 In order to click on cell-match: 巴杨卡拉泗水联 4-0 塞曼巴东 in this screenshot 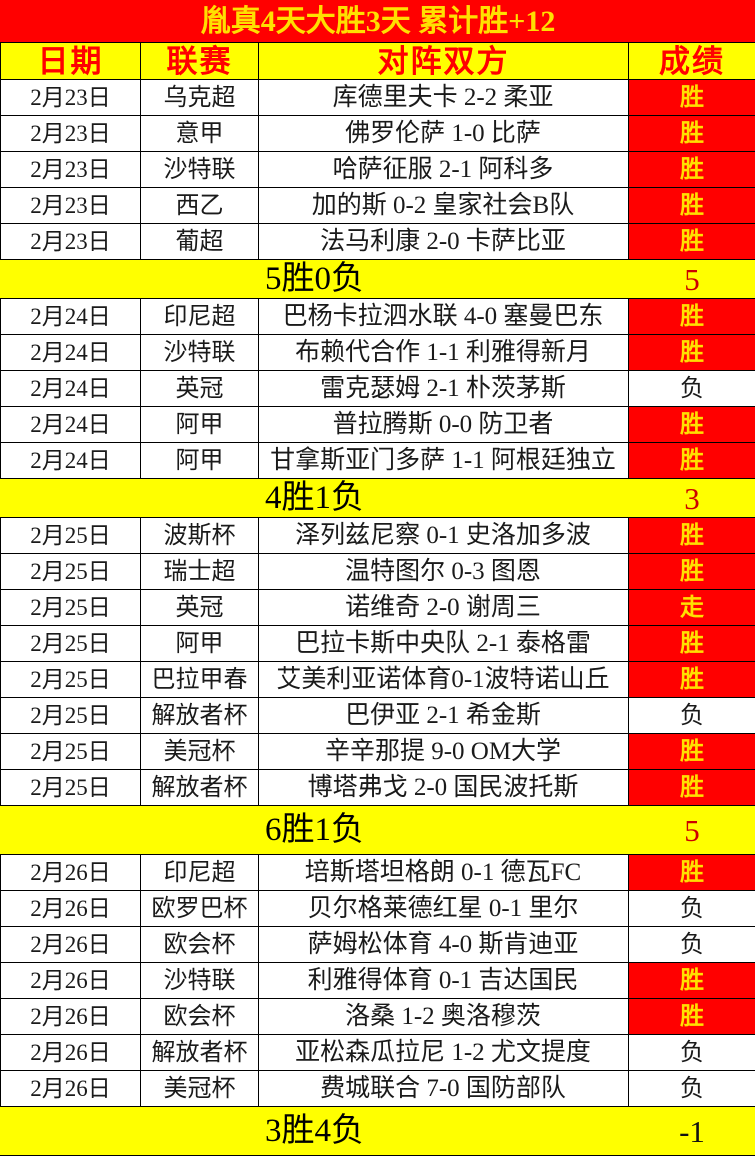, I will do `click(444, 317)`.